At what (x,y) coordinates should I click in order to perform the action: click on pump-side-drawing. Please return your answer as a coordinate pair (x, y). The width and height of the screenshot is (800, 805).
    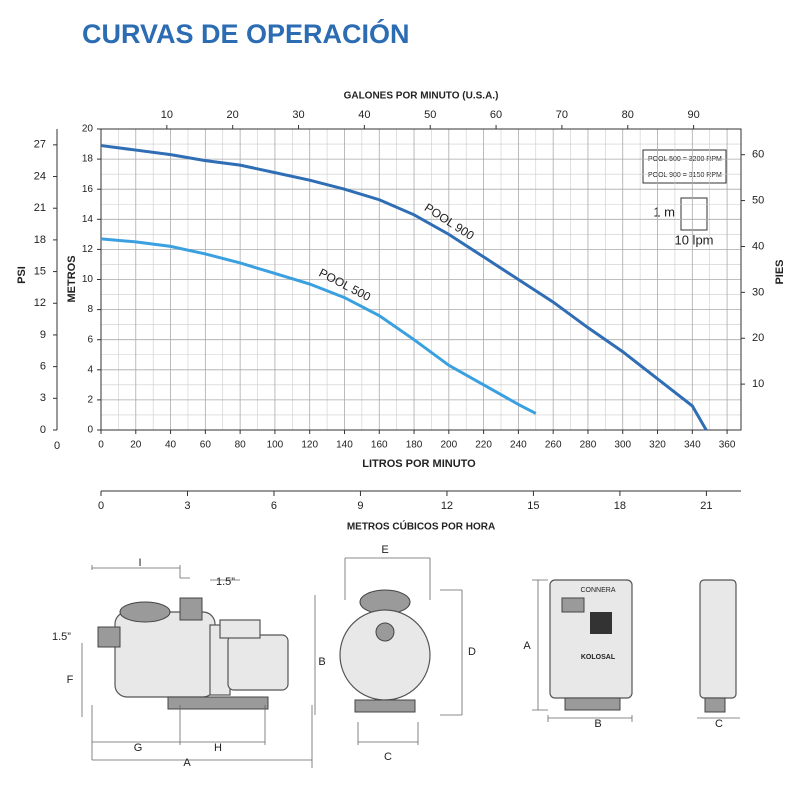
    Looking at the image, I should click on (198, 666).